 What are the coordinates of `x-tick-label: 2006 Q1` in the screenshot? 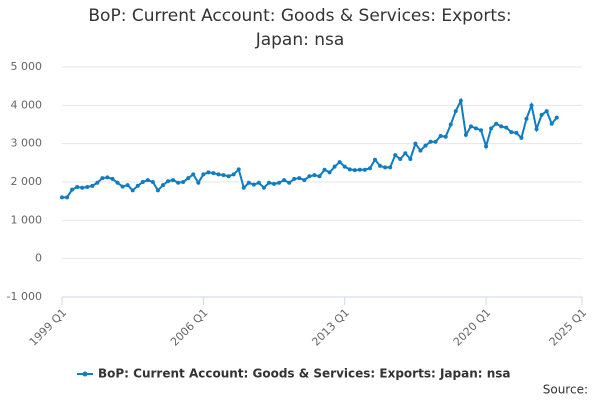 It's located at (189, 327).